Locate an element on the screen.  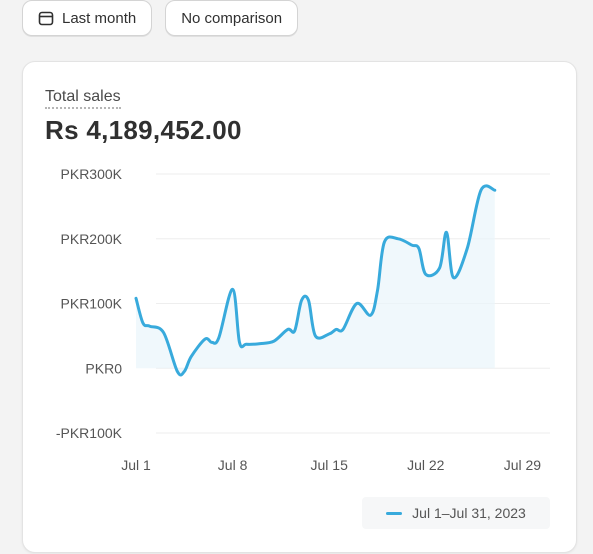
date-range-button: Last month is located at coordinates (87, 18).